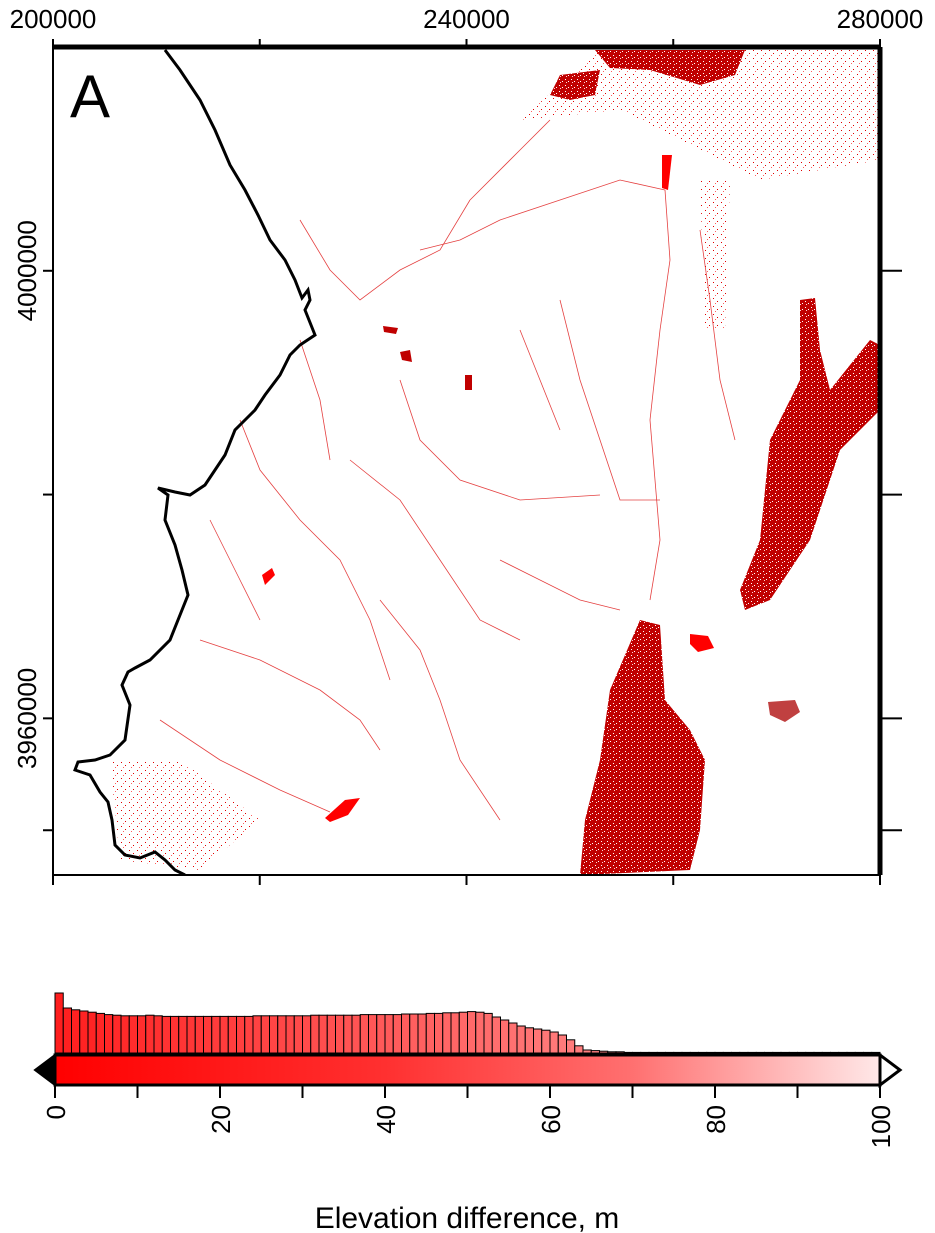  I want to click on red-feature-north-lake, so click(667, 172).